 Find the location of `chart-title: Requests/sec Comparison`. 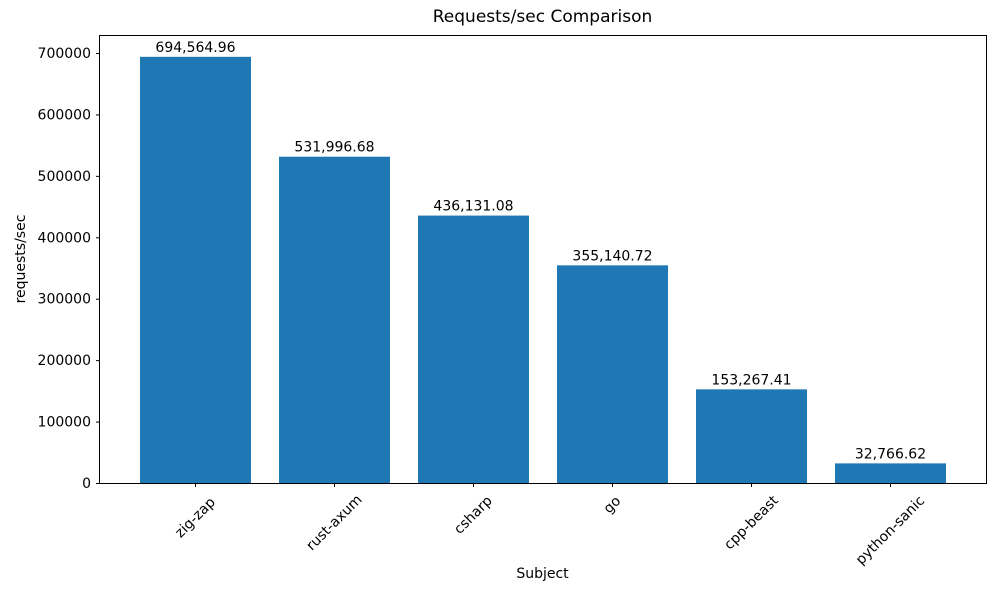

chart-title: Requests/sec Comparison is located at coordinates (542, 17).